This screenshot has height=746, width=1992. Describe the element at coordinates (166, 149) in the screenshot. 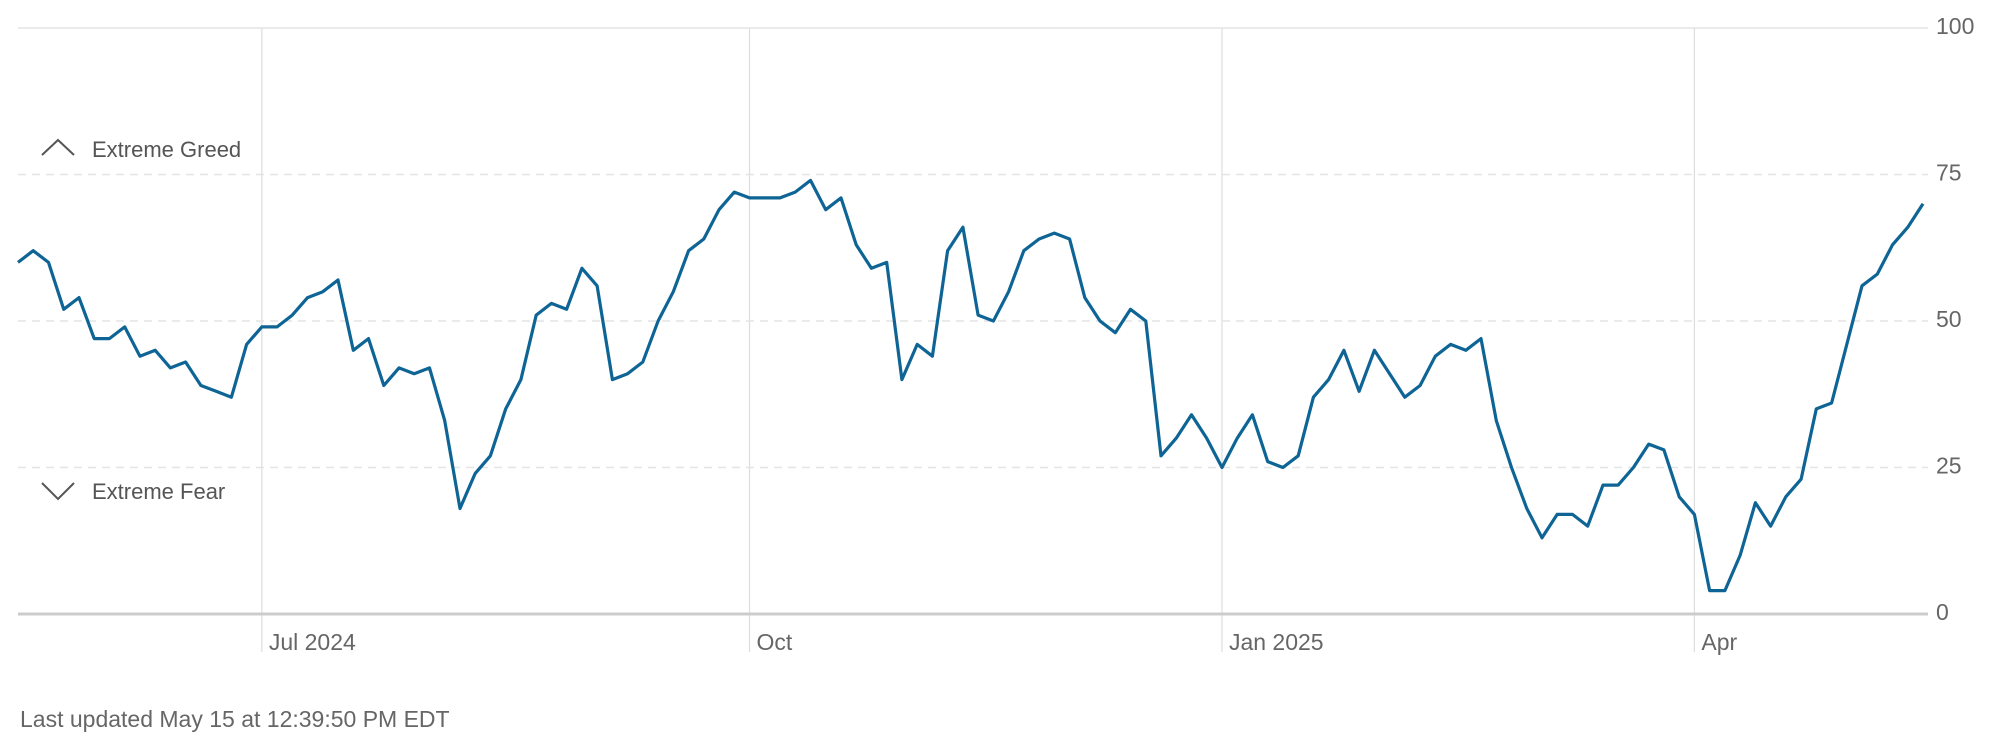

I see `greed-label: Extreme Greed` at that location.